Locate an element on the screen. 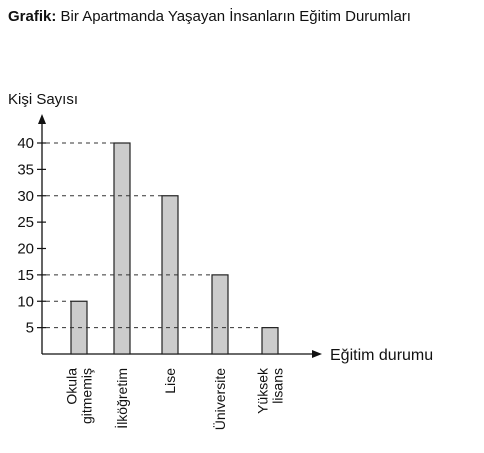 The image size is (484, 453). x-tick-label: Lise is located at coordinates (170, 381).